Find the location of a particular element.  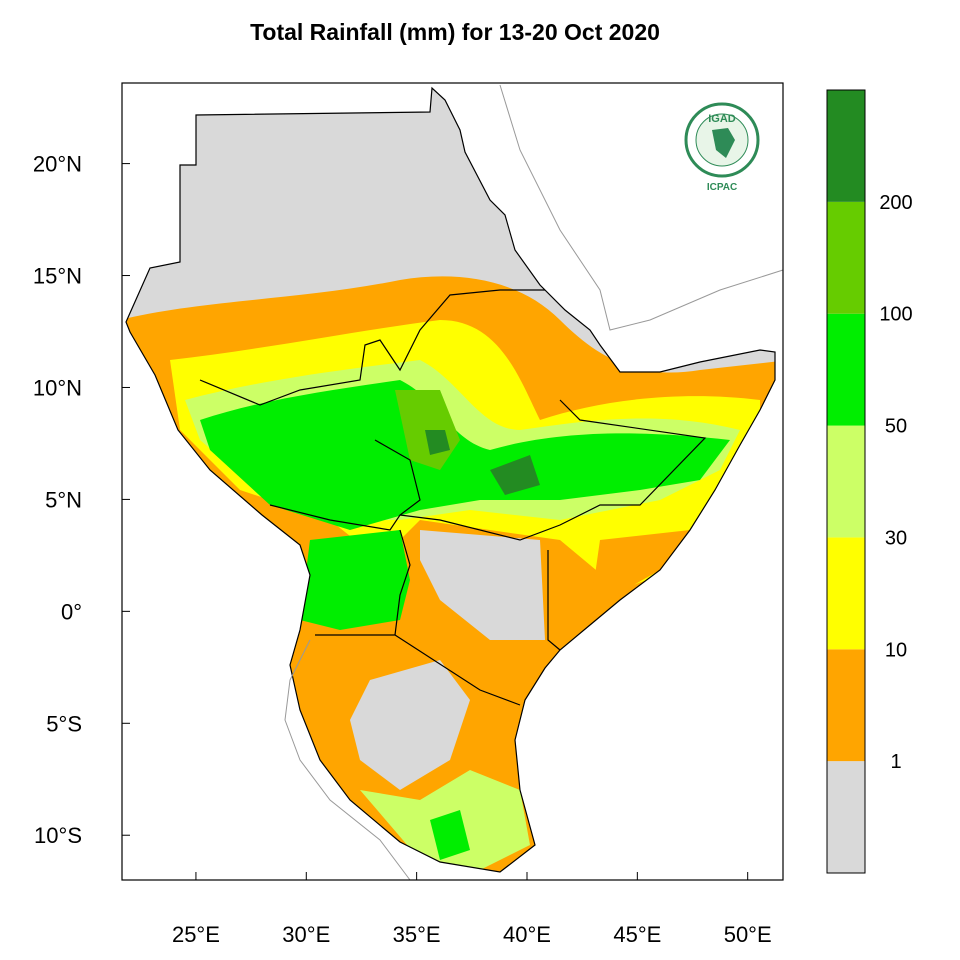

y-tick-label: 0° is located at coordinates (71, 611).